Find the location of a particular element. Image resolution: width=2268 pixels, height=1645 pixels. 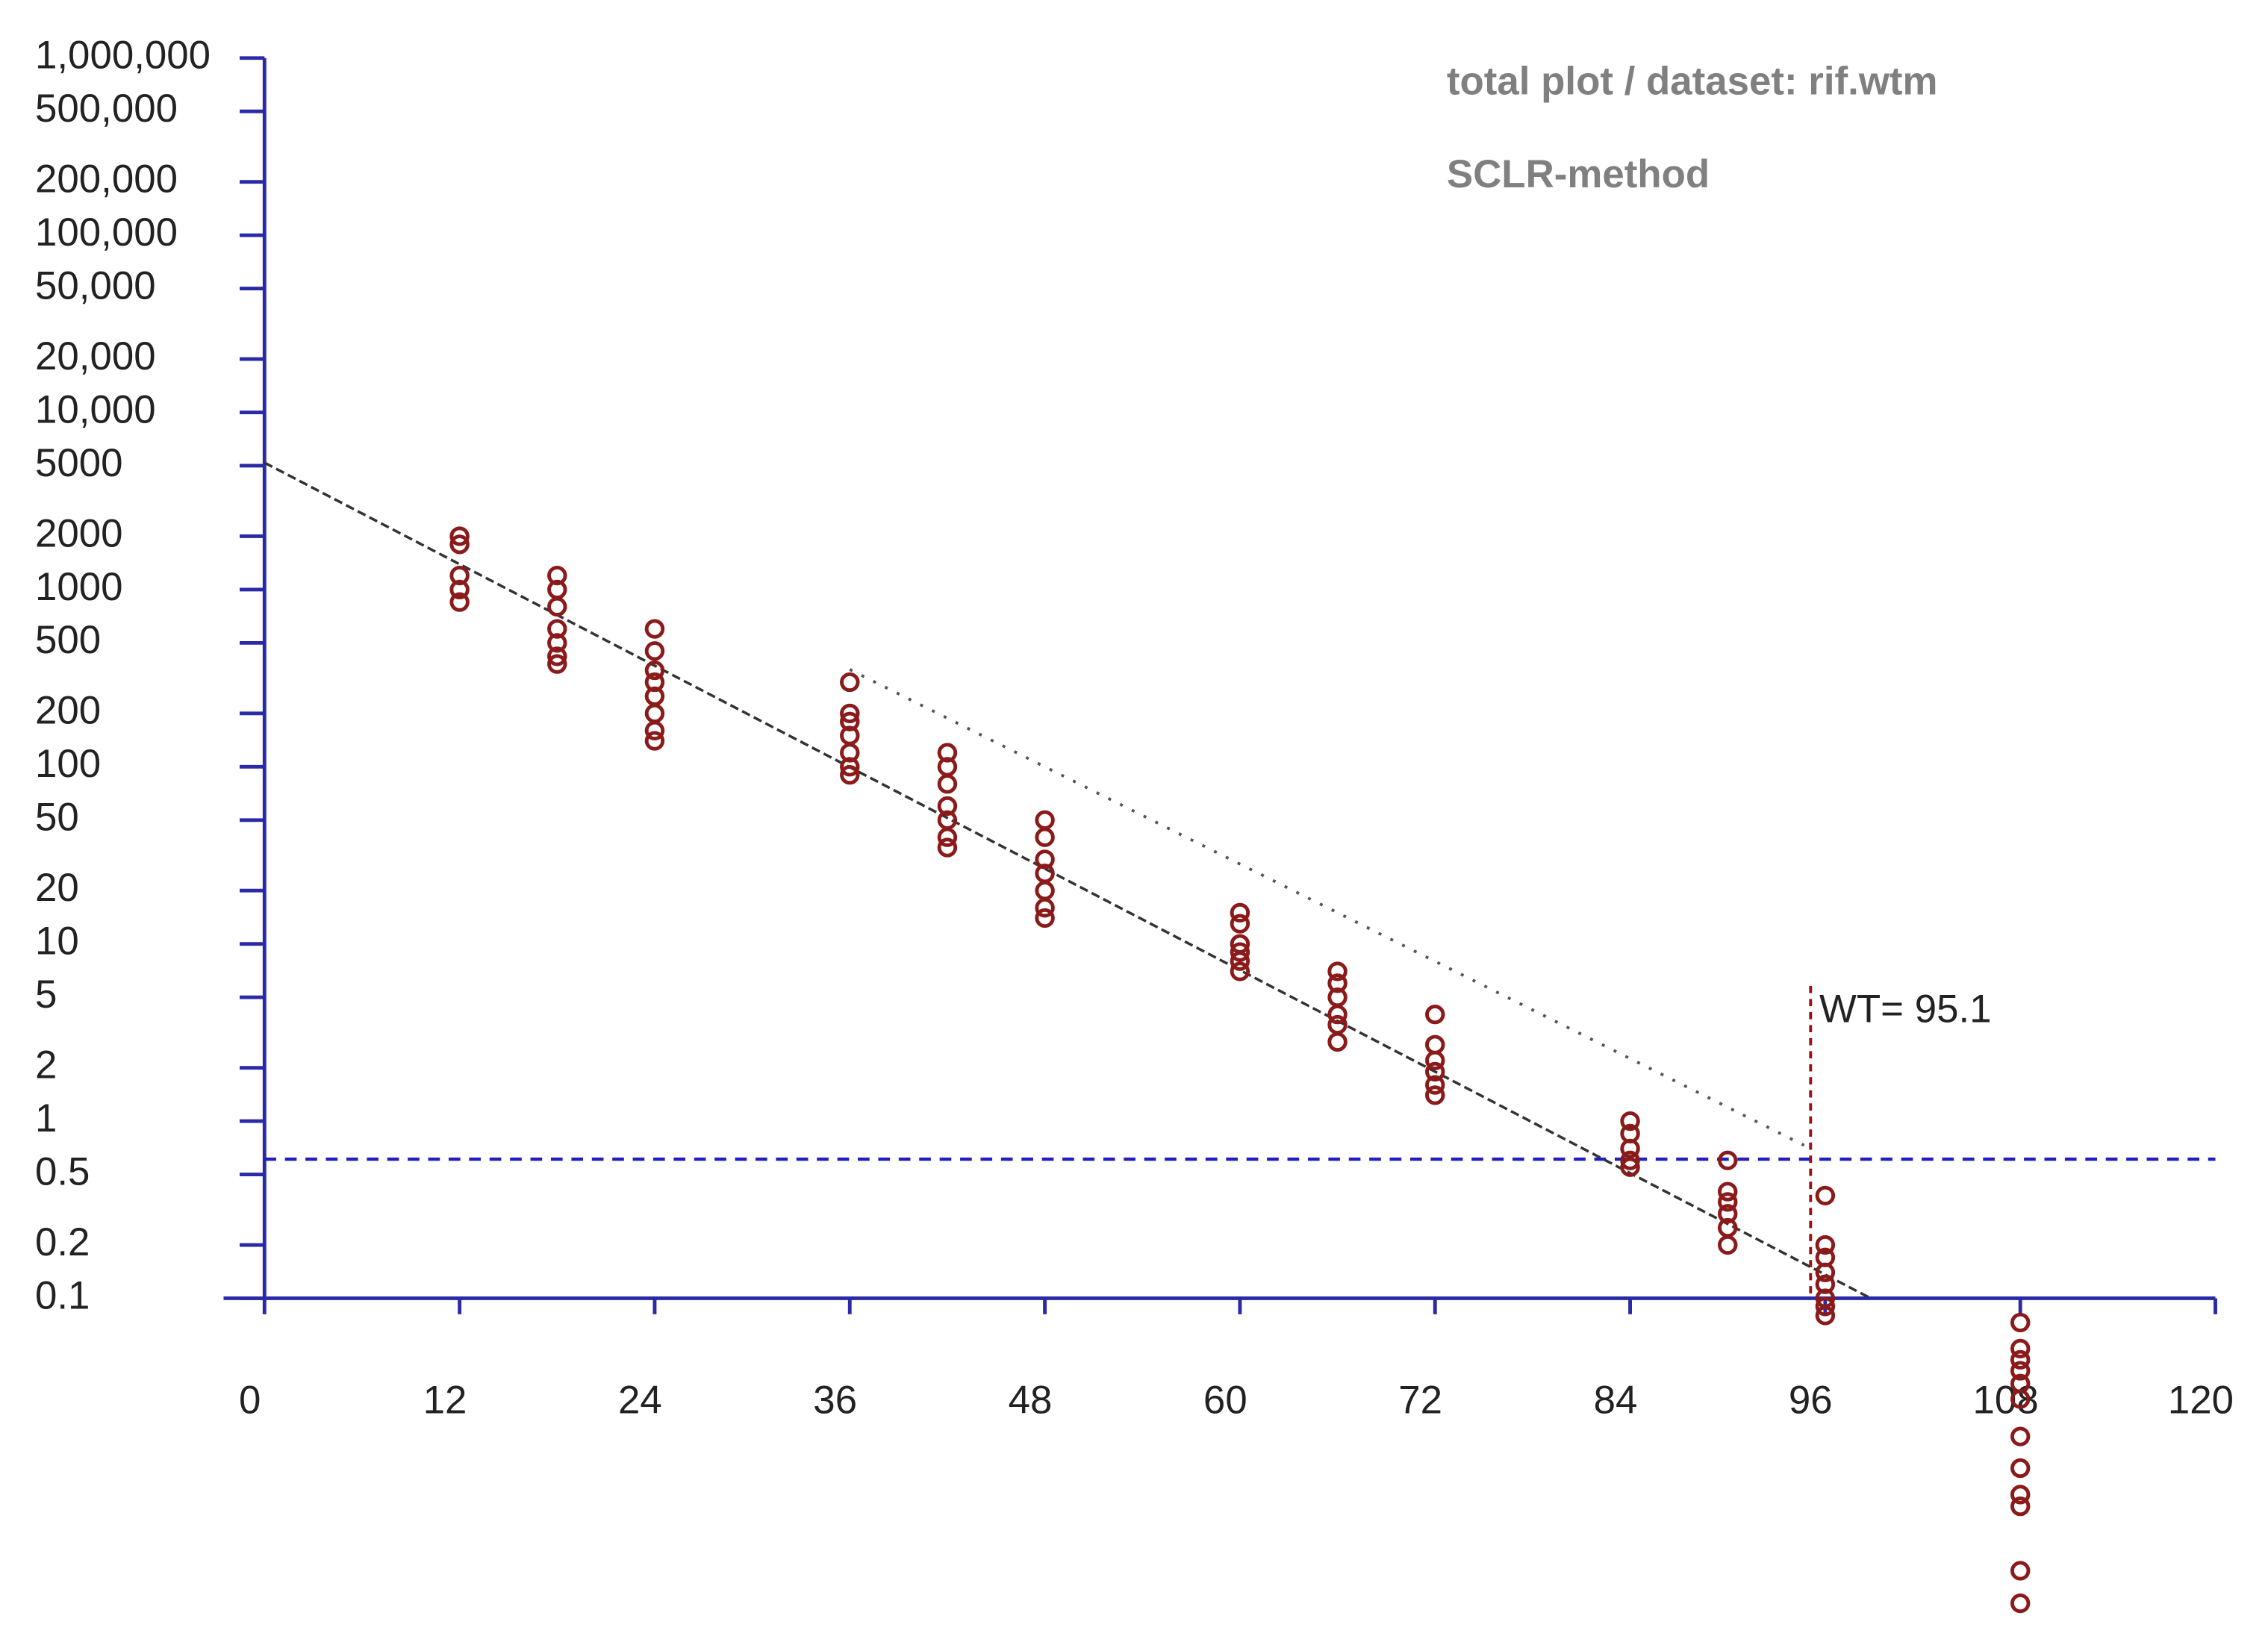

x-tick-label: 36 is located at coordinates (835, 1400).